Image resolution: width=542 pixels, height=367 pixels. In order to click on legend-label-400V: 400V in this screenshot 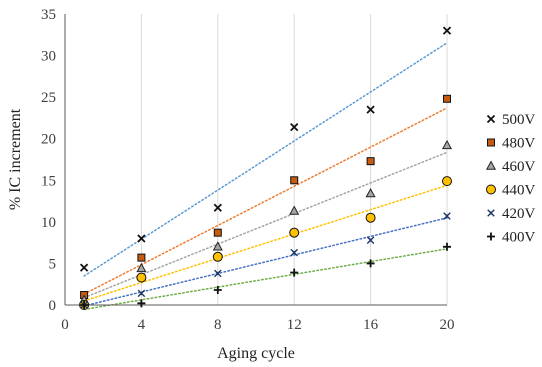, I will do `click(519, 238)`.